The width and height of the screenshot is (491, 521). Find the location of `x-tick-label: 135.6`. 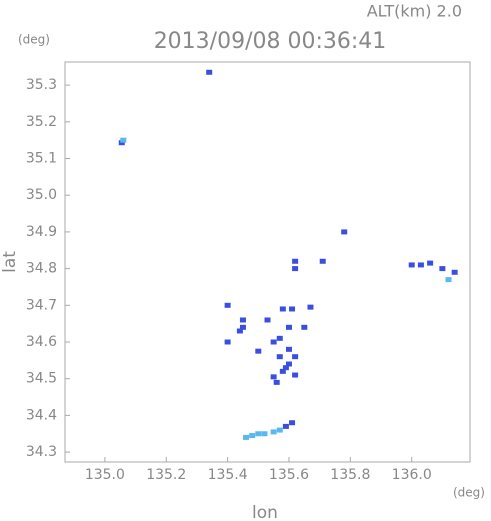

x-tick-label: 135.6 is located at coordinates (289, 475).